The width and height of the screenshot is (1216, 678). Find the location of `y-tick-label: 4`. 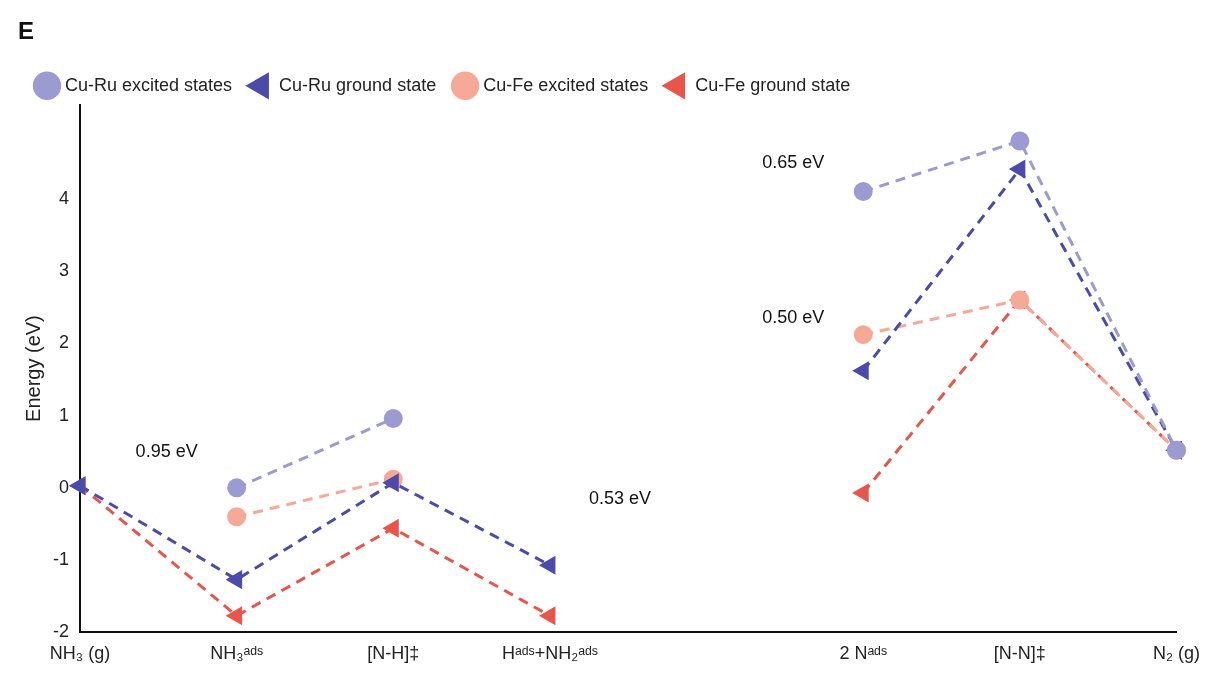

y-tick-label: 4 is located at coordinates (63, 197).